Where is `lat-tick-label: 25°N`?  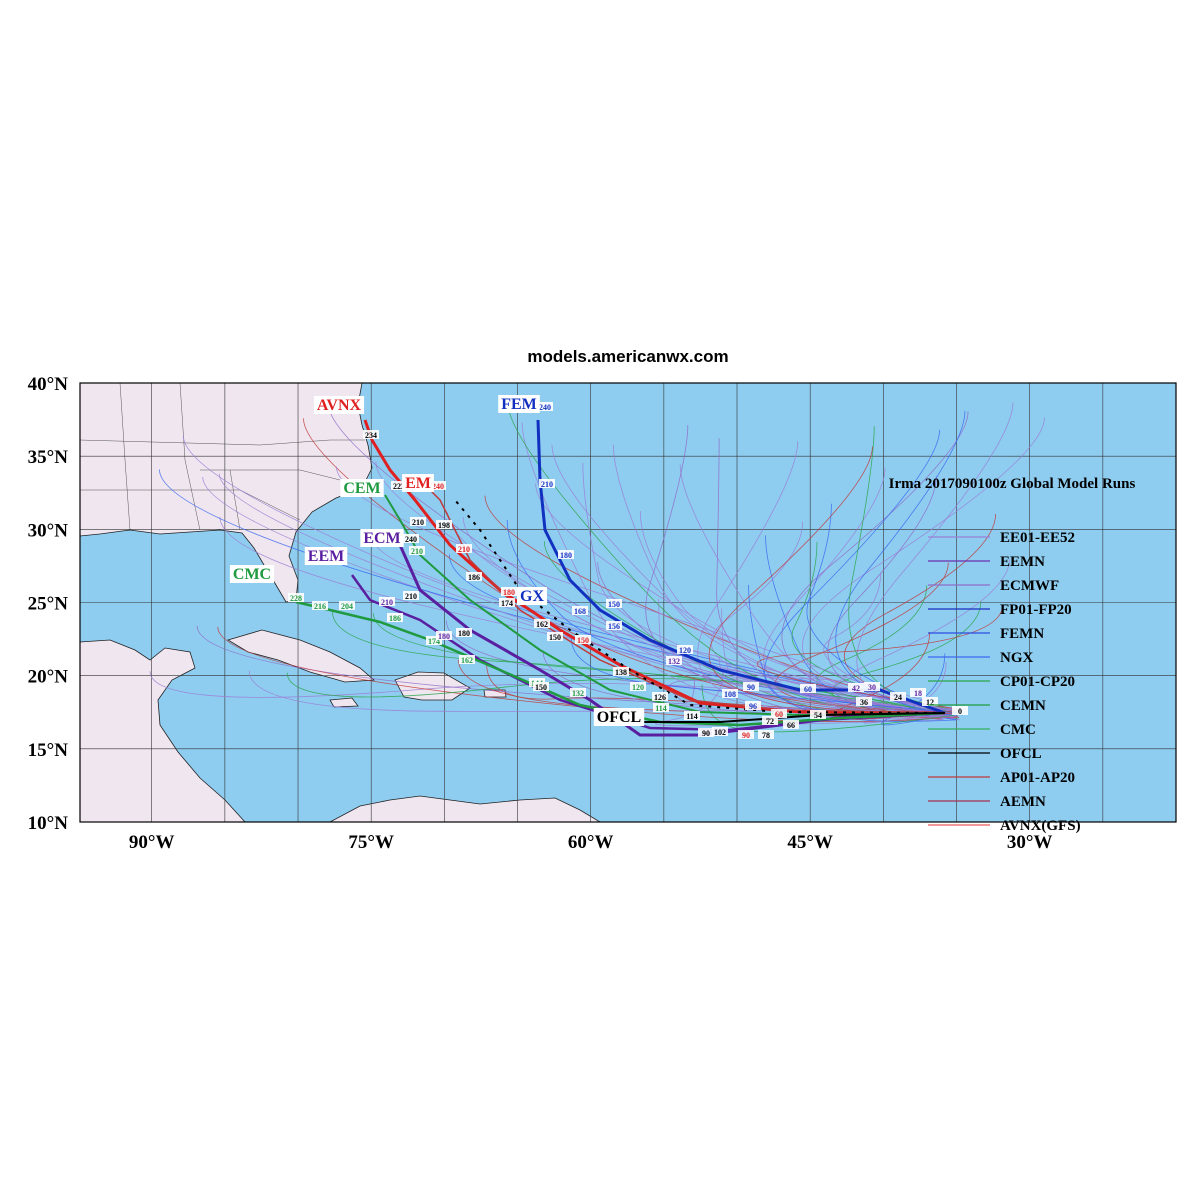 lat-tick-label: 25°N is located at coordinates (48, 604).